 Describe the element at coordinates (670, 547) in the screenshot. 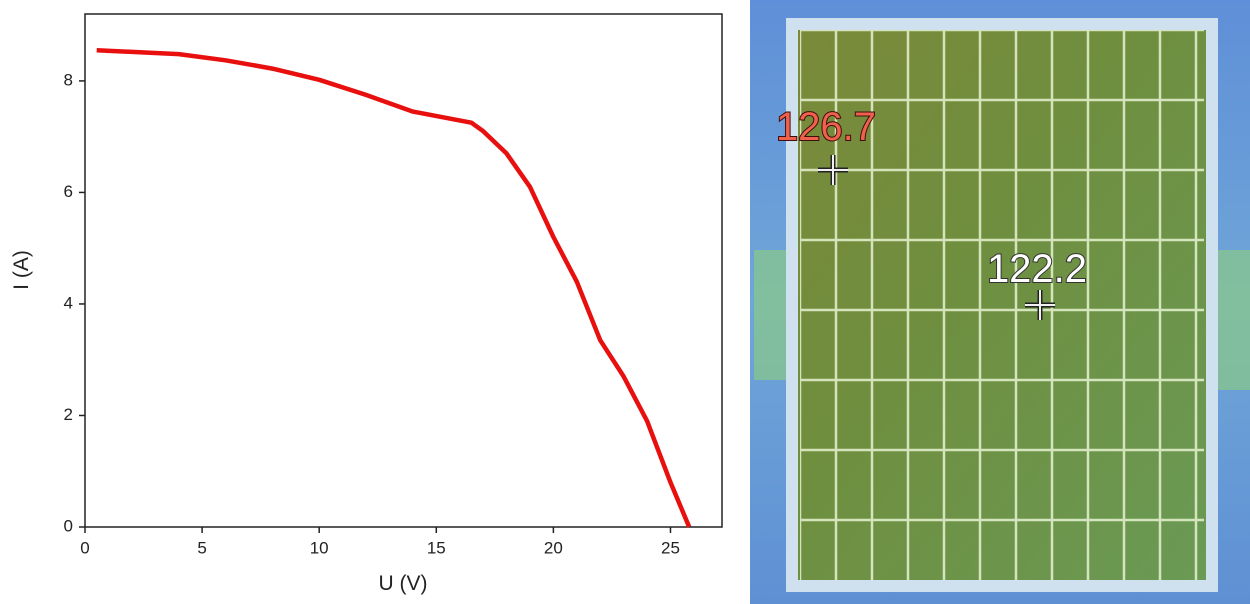

I see `x-tick-label: 25` at that location.